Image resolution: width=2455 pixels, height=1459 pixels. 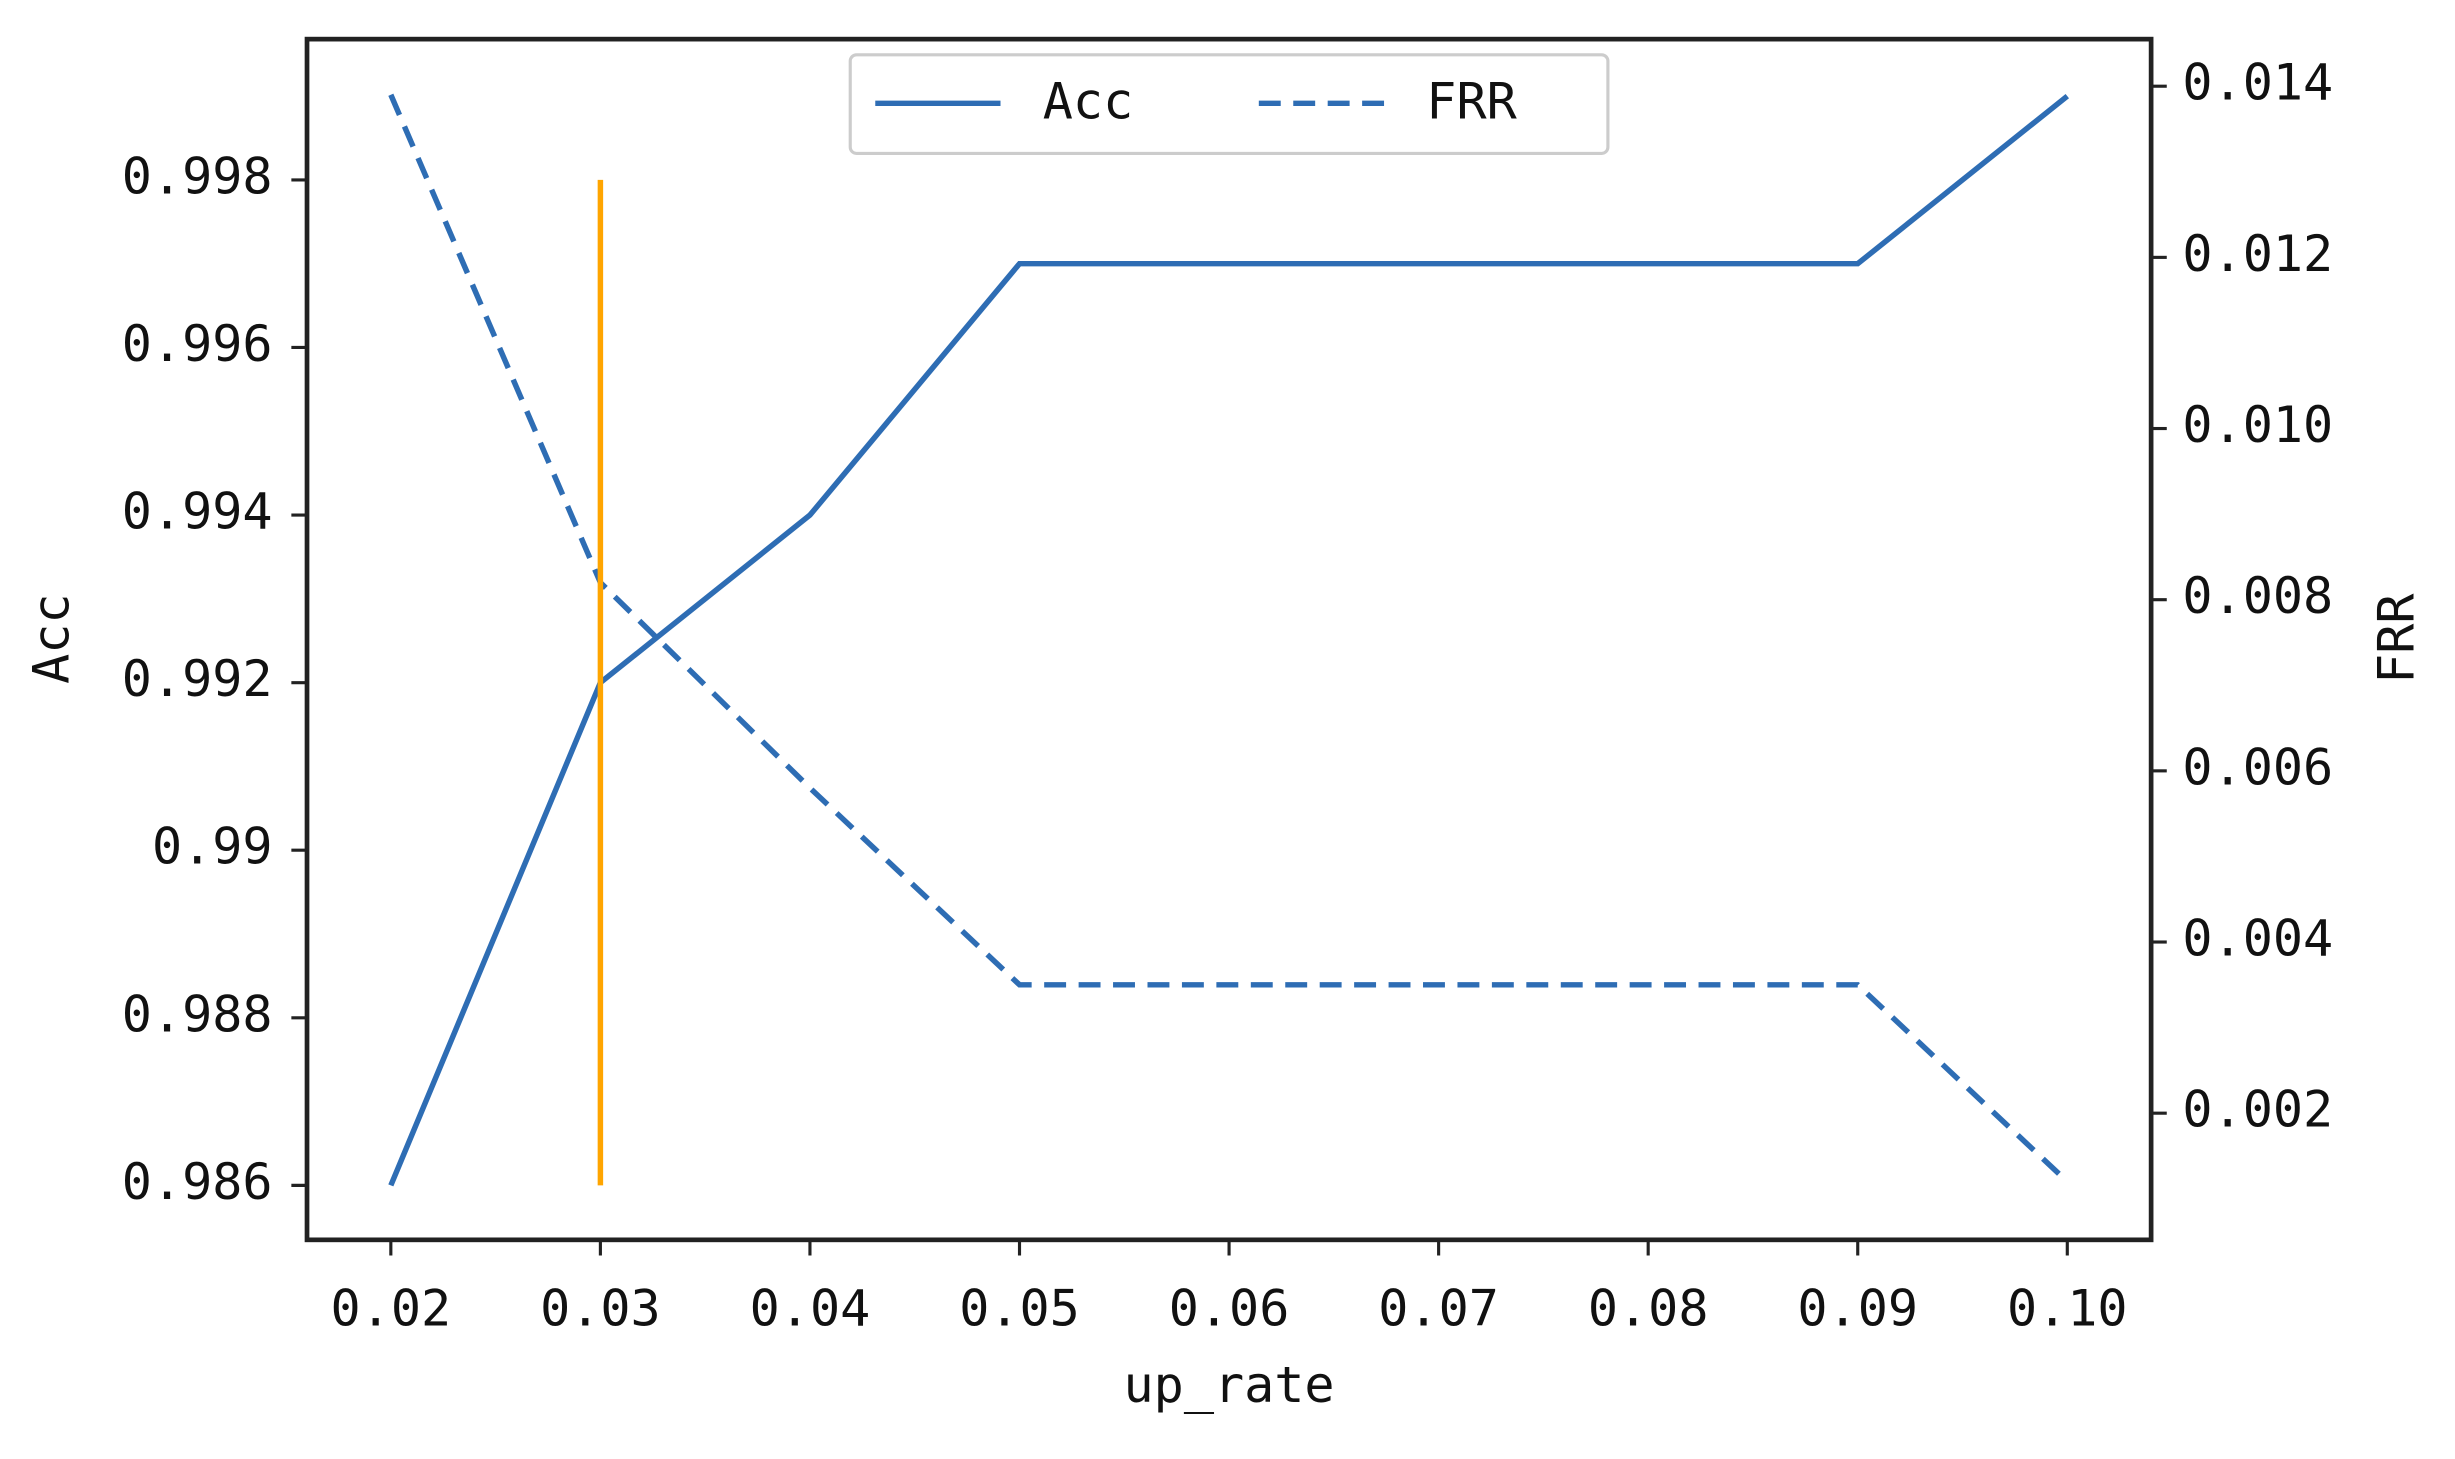 I want to click on x-tick-label: 0.06, so click(x=1229, y=1308).